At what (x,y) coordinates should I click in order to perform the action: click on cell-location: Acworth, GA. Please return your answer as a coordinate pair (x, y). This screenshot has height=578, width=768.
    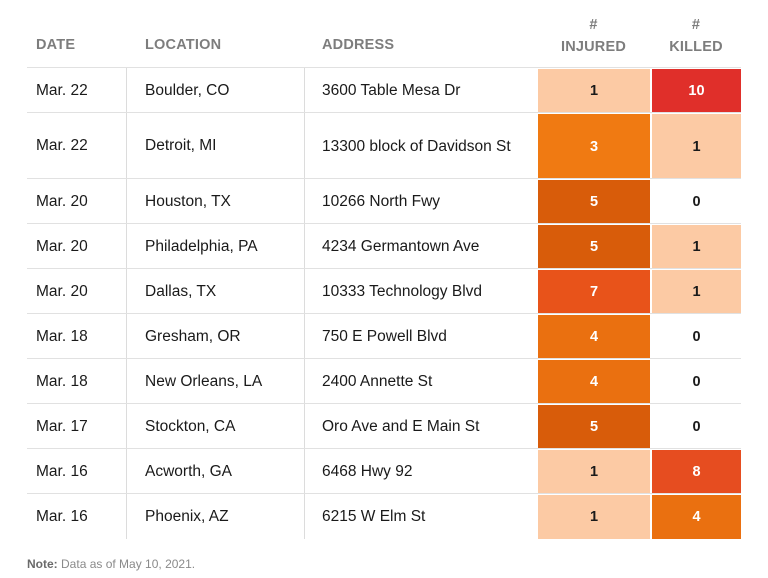
    Looking at the image, I should click on (216, 471).